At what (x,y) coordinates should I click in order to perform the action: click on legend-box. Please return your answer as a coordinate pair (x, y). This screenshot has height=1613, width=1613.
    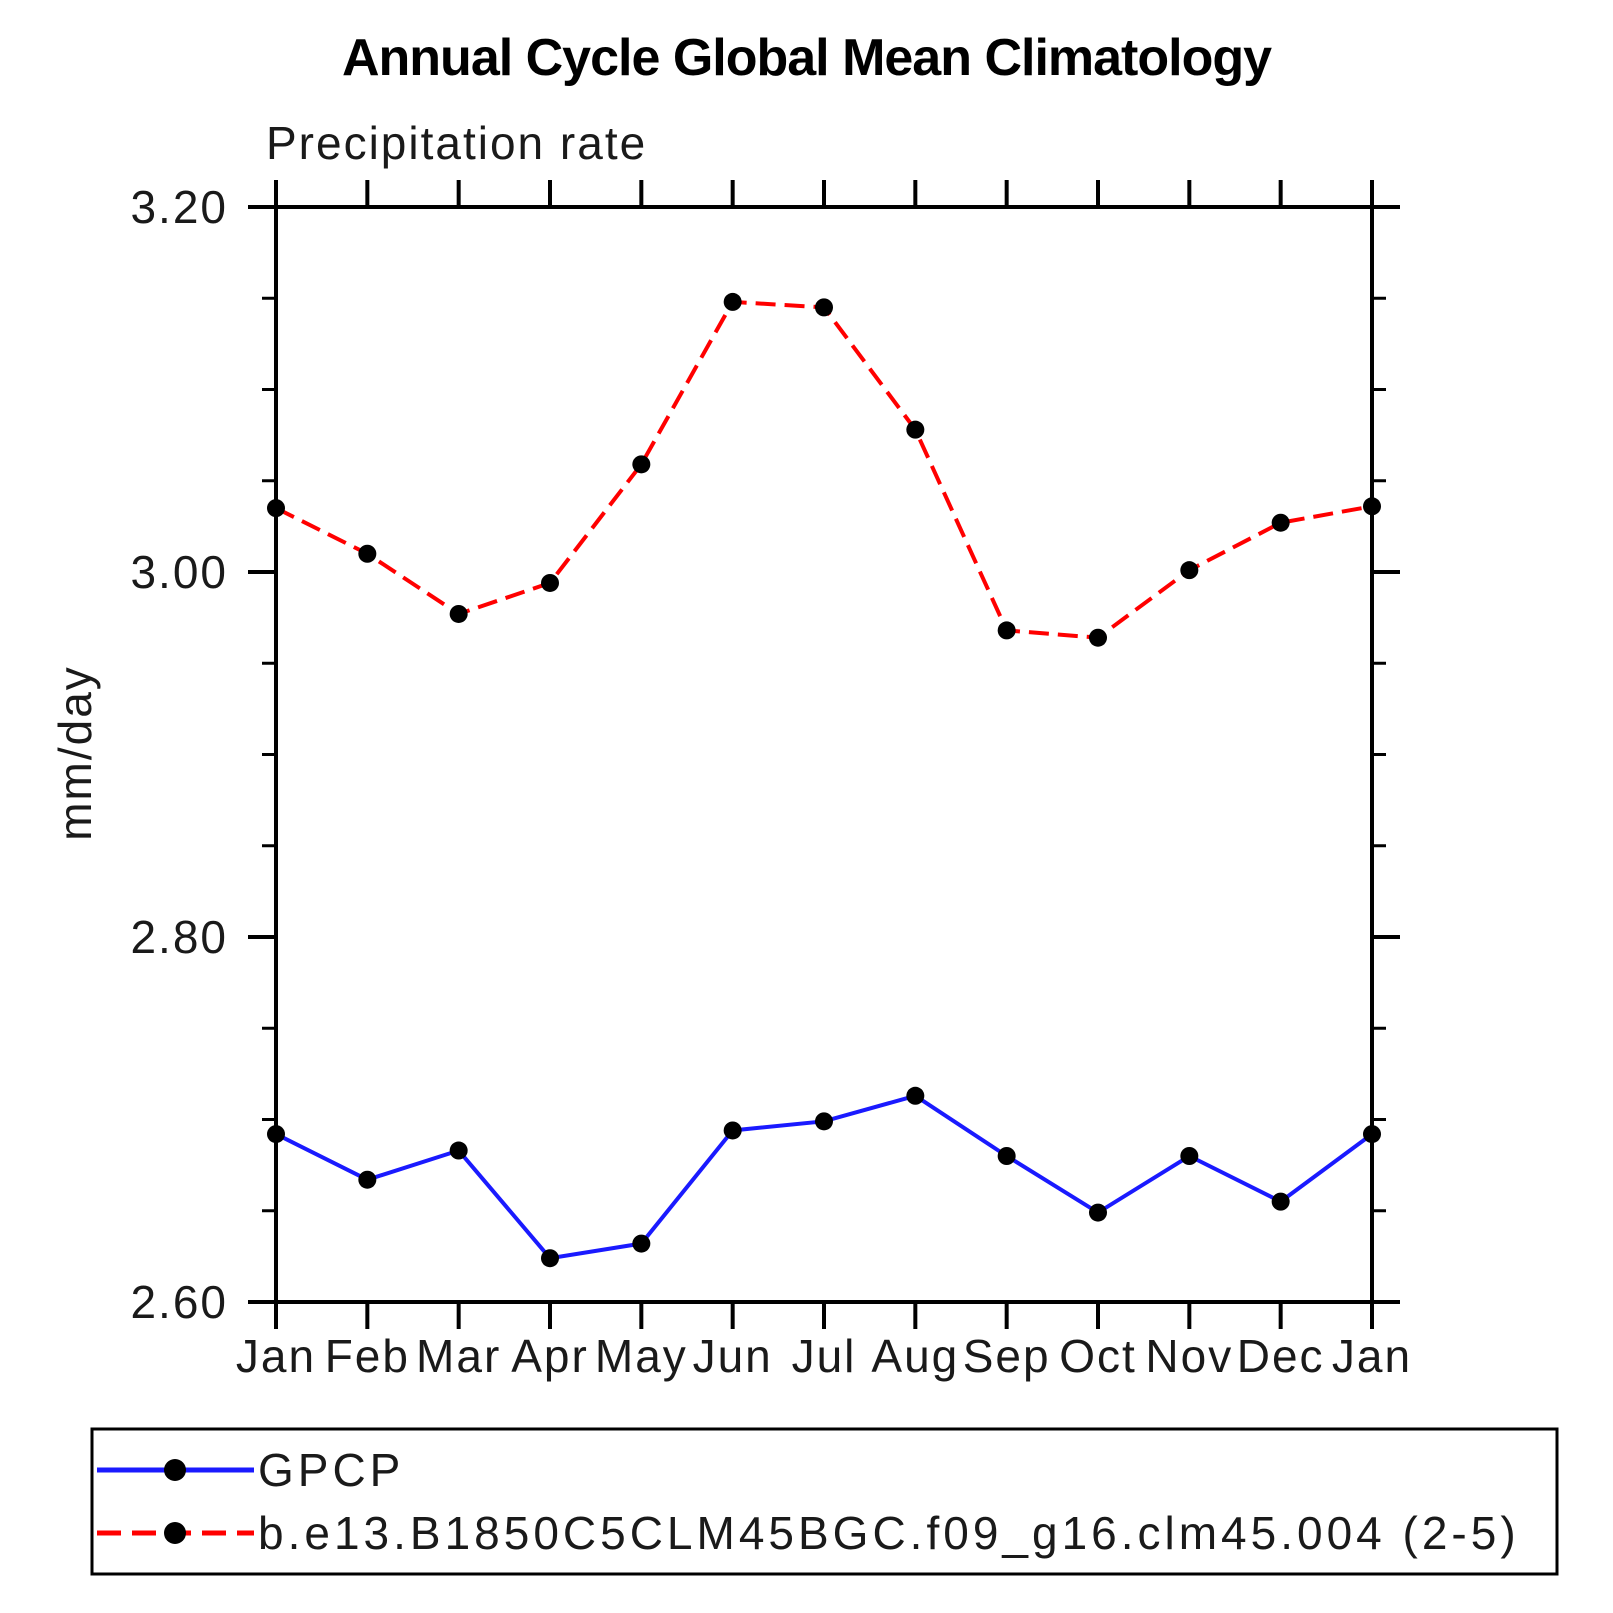
    Looking at the image, I should click on (824, 1501).